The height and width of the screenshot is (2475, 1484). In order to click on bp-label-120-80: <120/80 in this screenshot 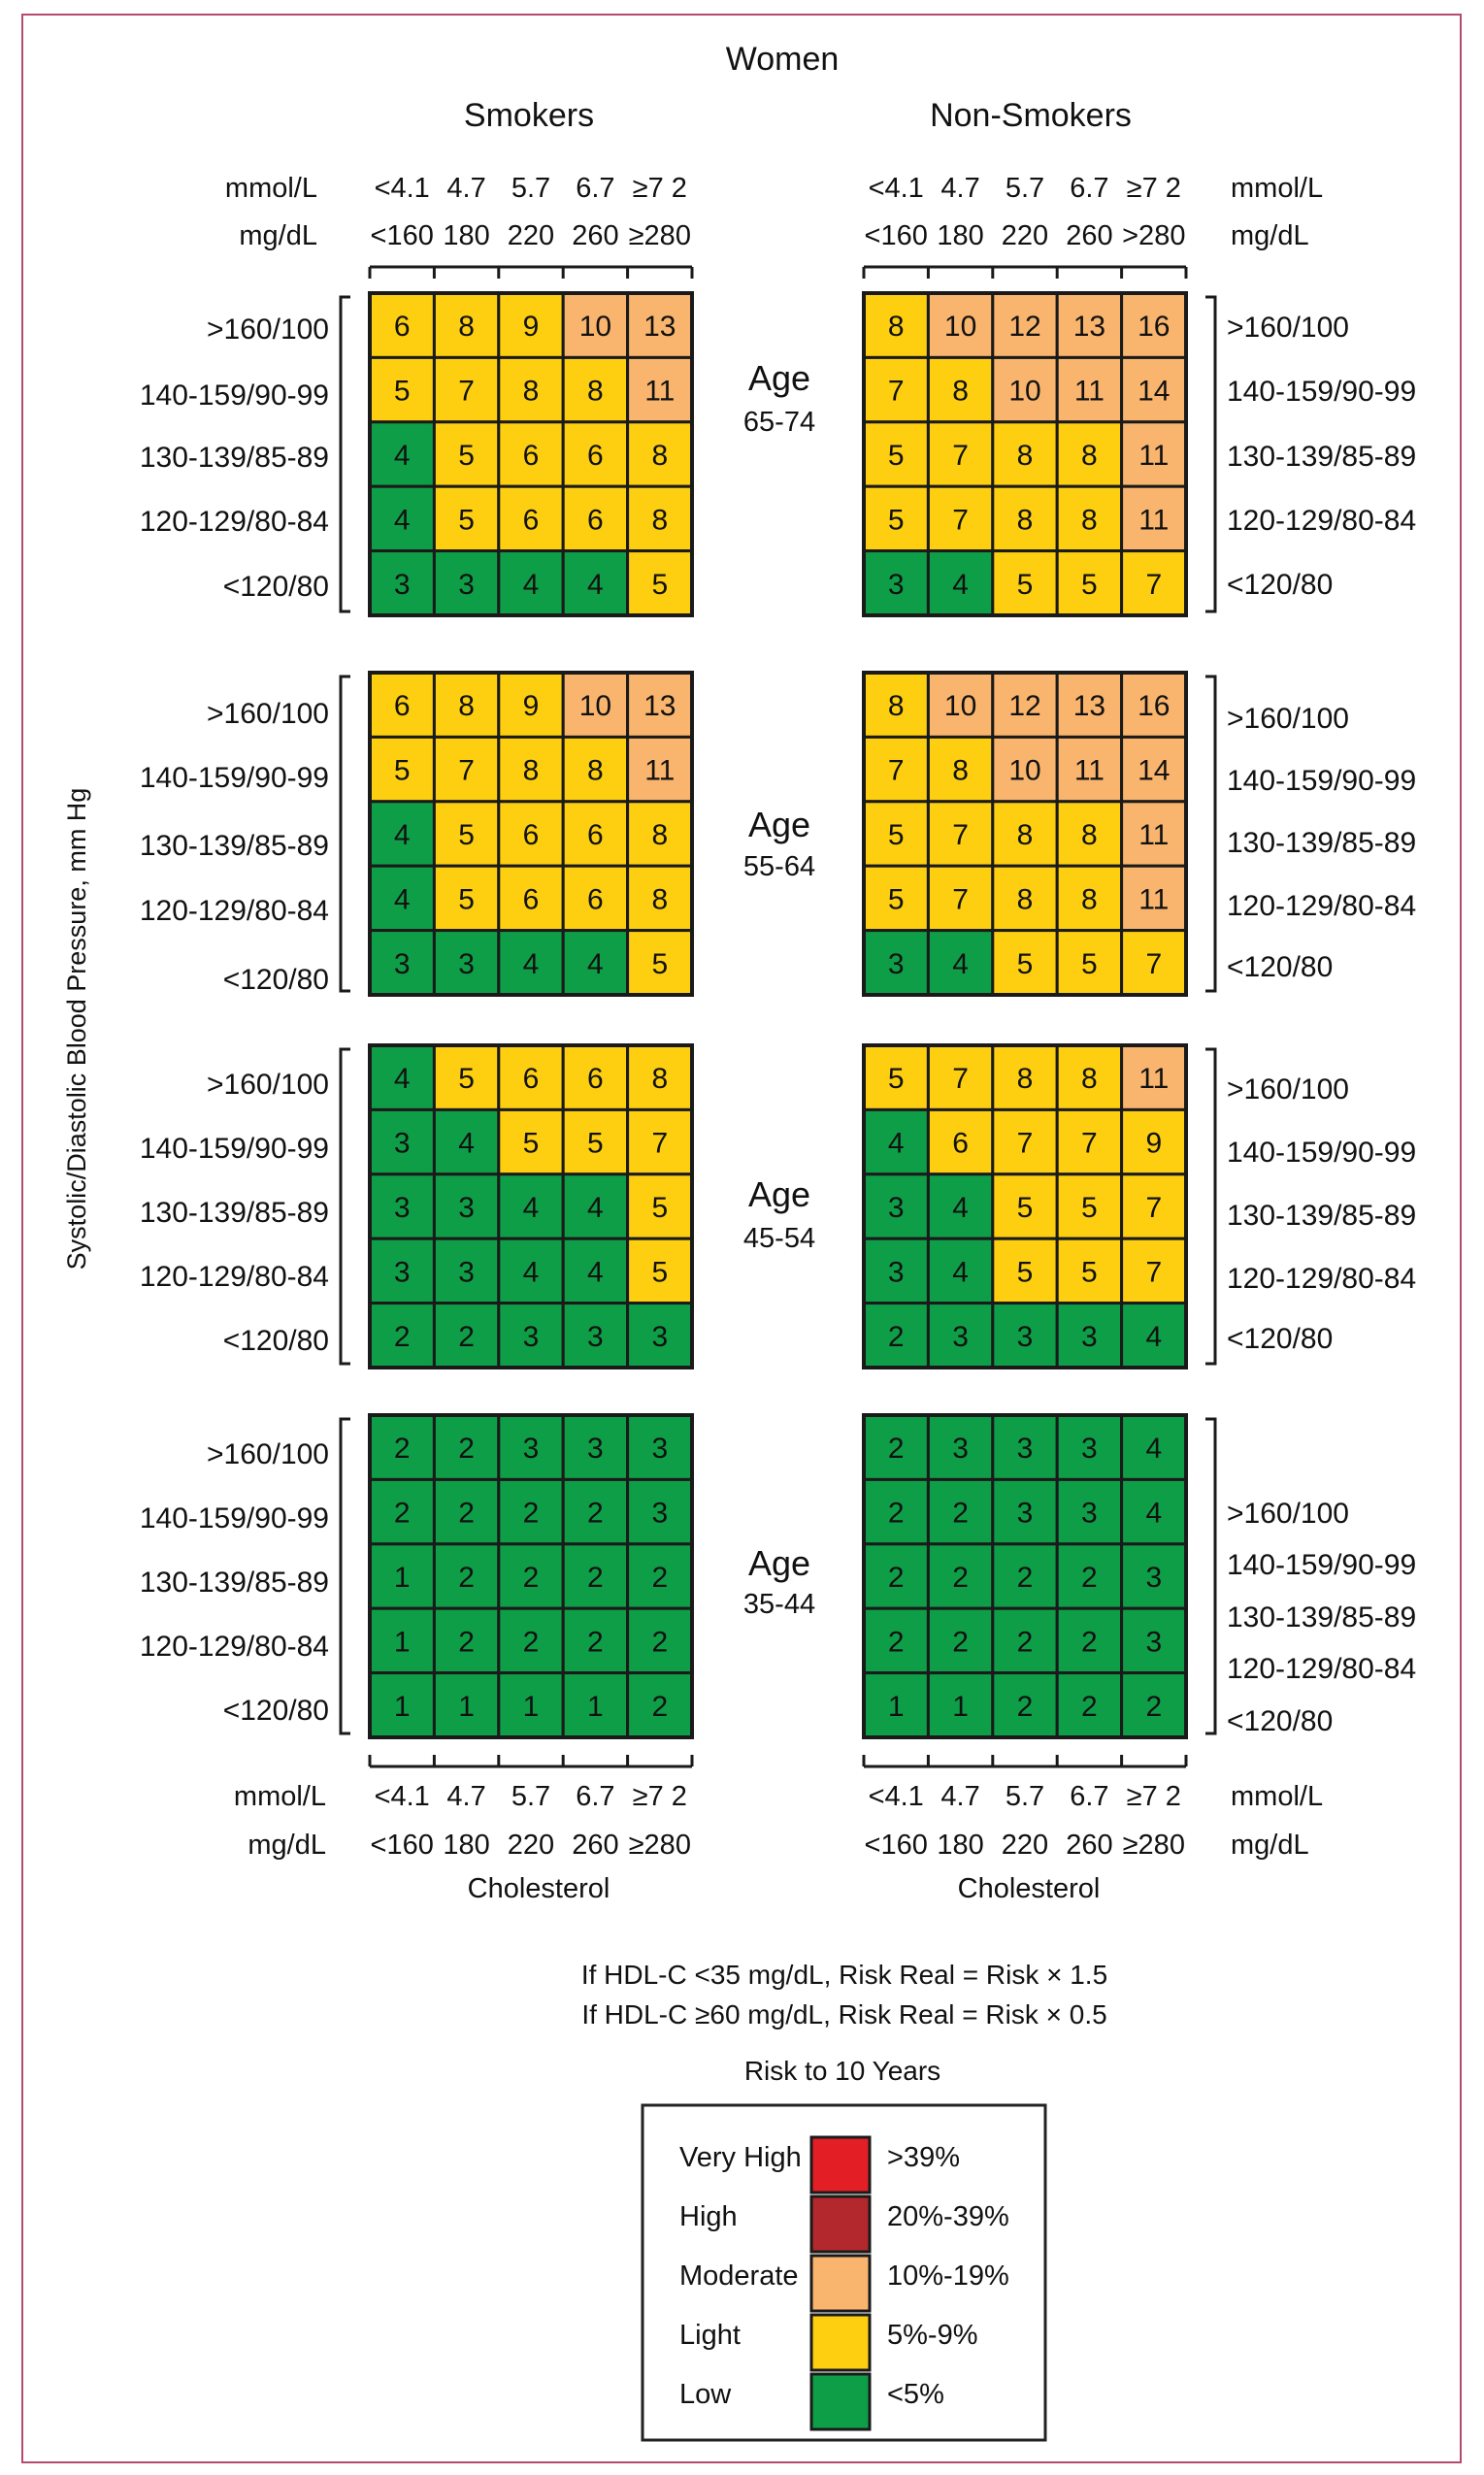, I will do `click(1280, 967)`.